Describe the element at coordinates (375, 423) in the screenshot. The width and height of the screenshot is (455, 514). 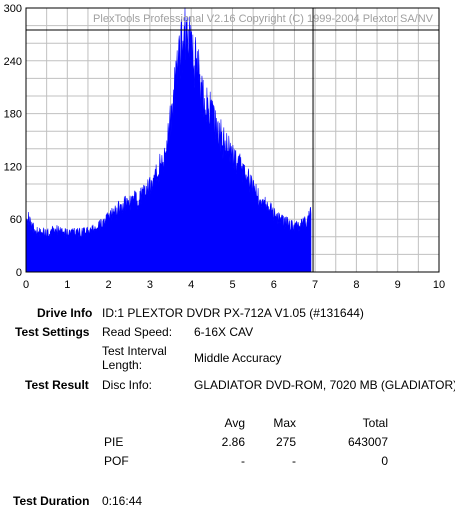
I see `column-header-total: Total` at that location.